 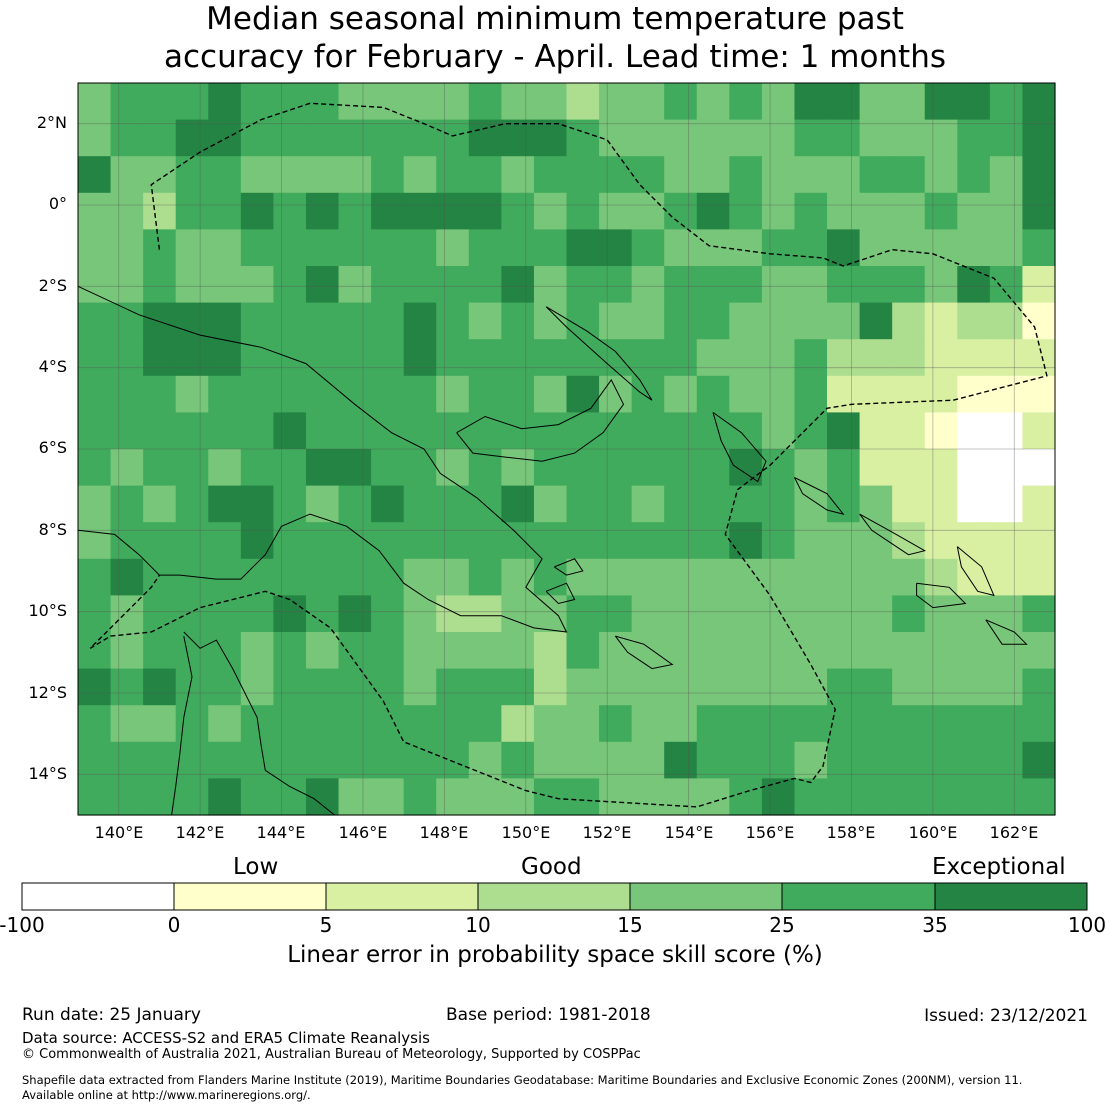 I want to click on x-tick-label: 154°E, so click(x=689, y=832).